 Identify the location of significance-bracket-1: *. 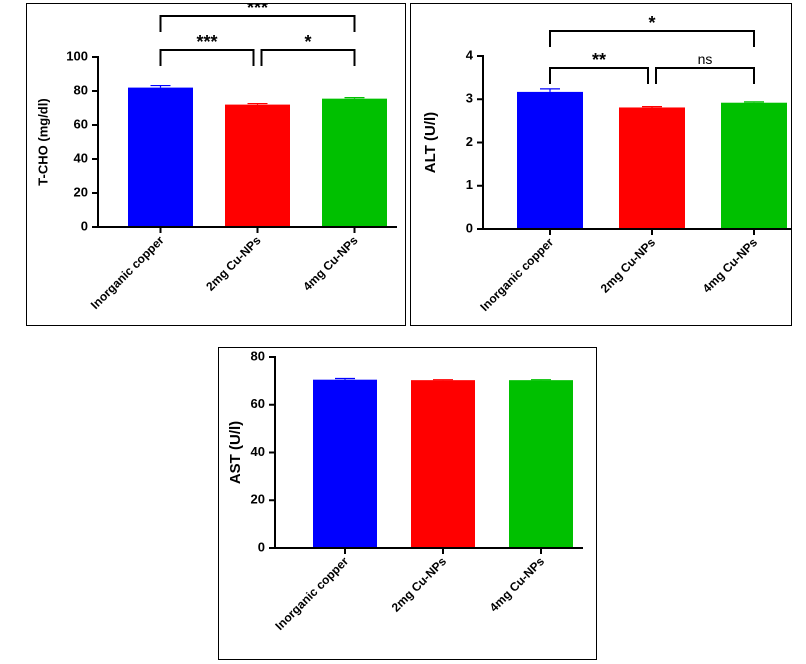
(652, 30).